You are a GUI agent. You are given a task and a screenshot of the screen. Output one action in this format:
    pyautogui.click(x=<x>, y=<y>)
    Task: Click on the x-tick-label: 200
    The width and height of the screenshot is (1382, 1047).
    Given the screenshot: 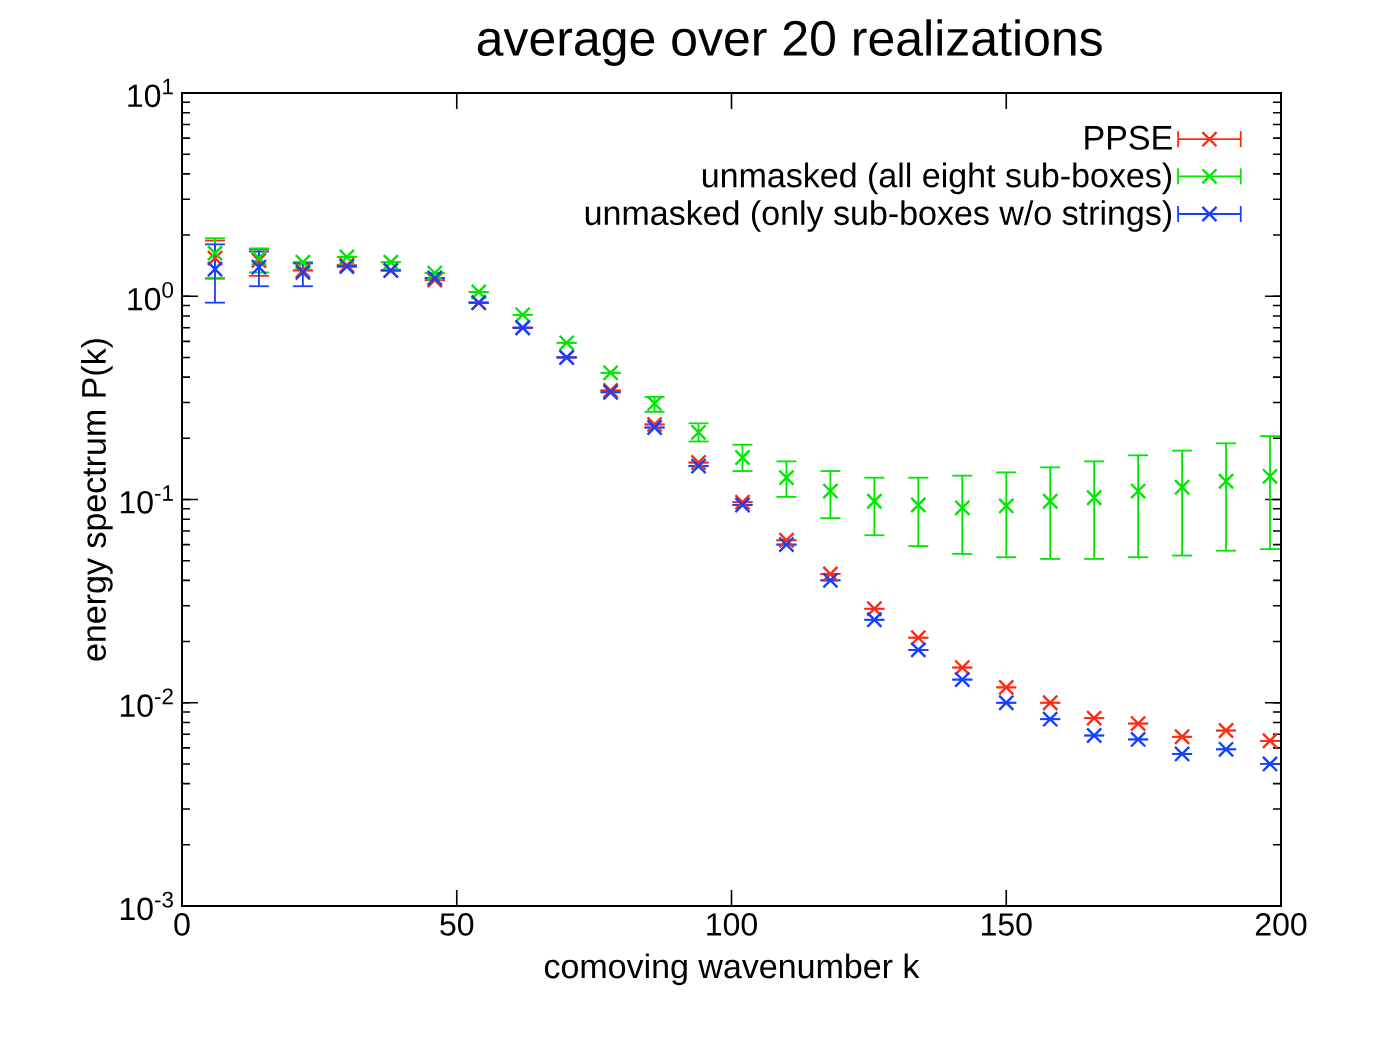 What is the action you would take?
    pyautogui.click(x=1281, y=924)
    